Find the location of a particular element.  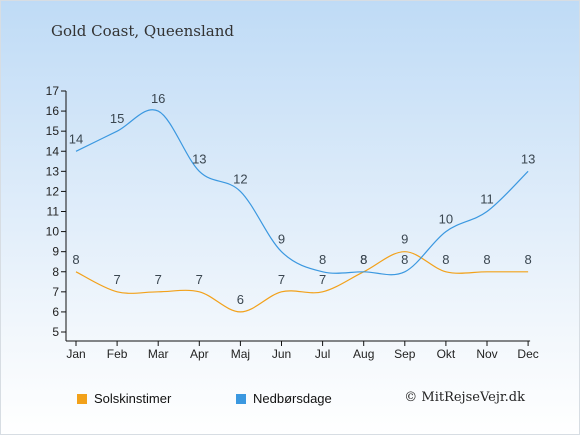

x-tick-label: Mar is located at coordinates (158, 354).